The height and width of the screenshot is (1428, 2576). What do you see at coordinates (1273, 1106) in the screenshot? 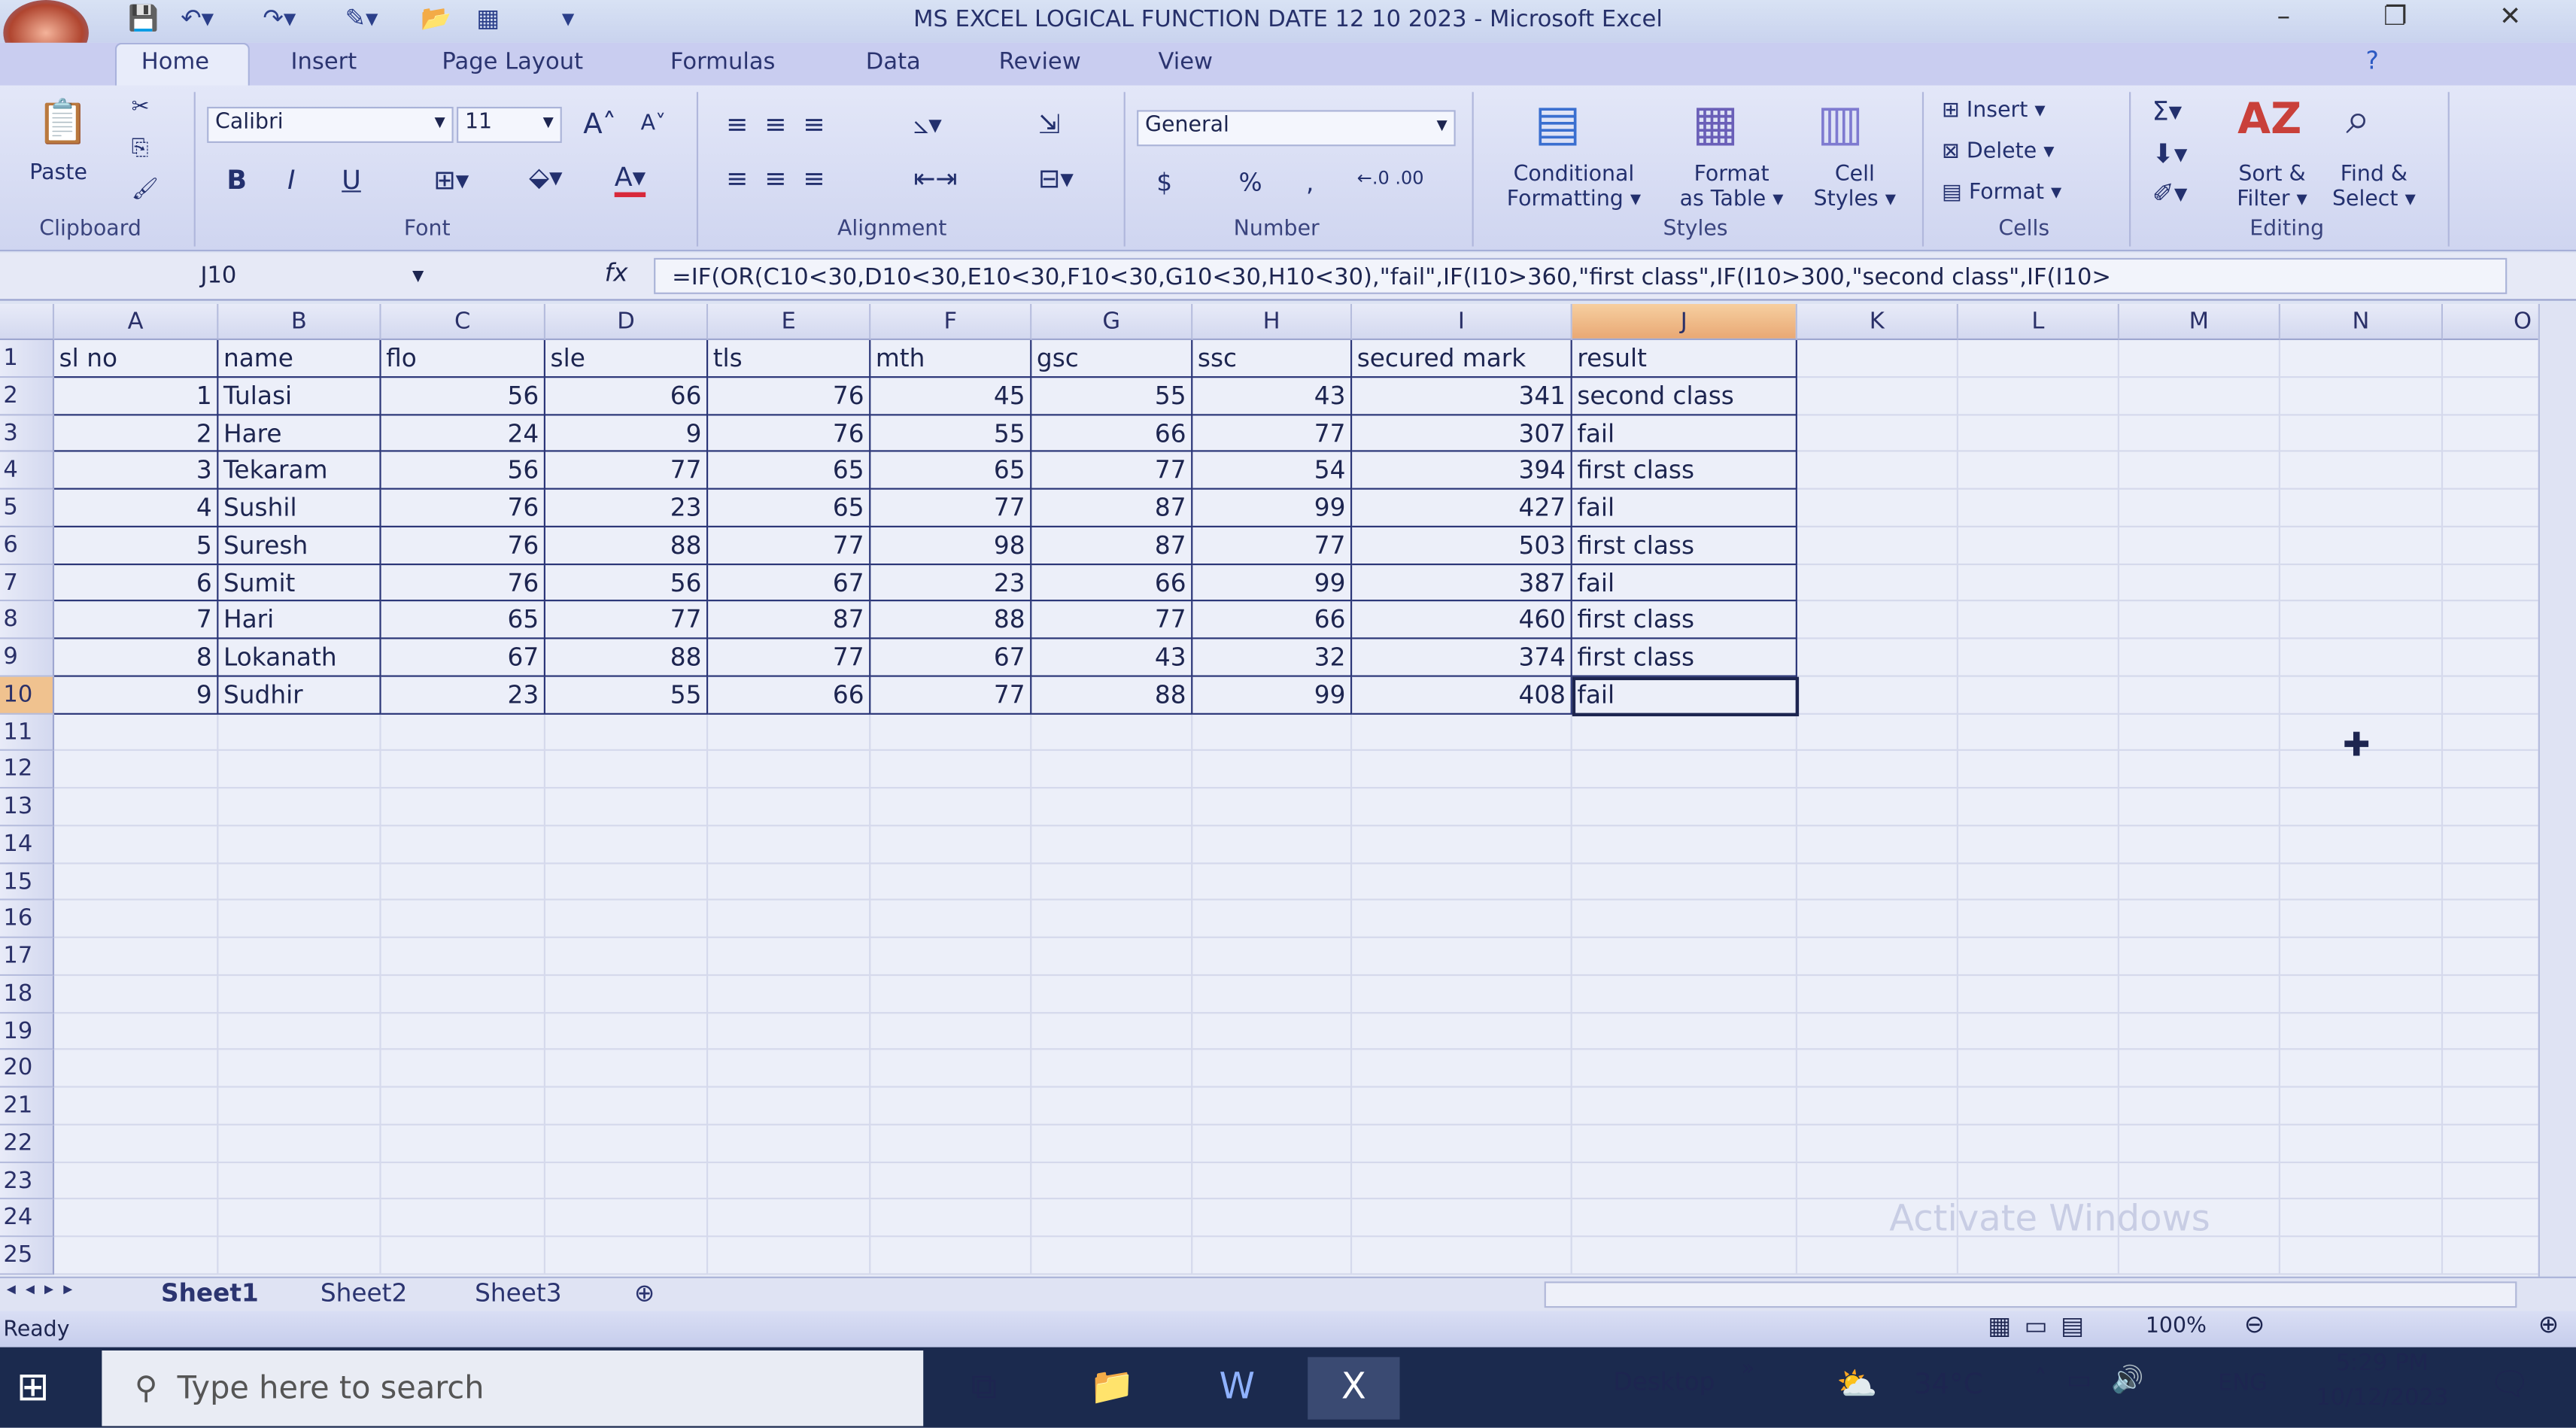
I see `cell-H21` at bounding box center [1273, 1106].